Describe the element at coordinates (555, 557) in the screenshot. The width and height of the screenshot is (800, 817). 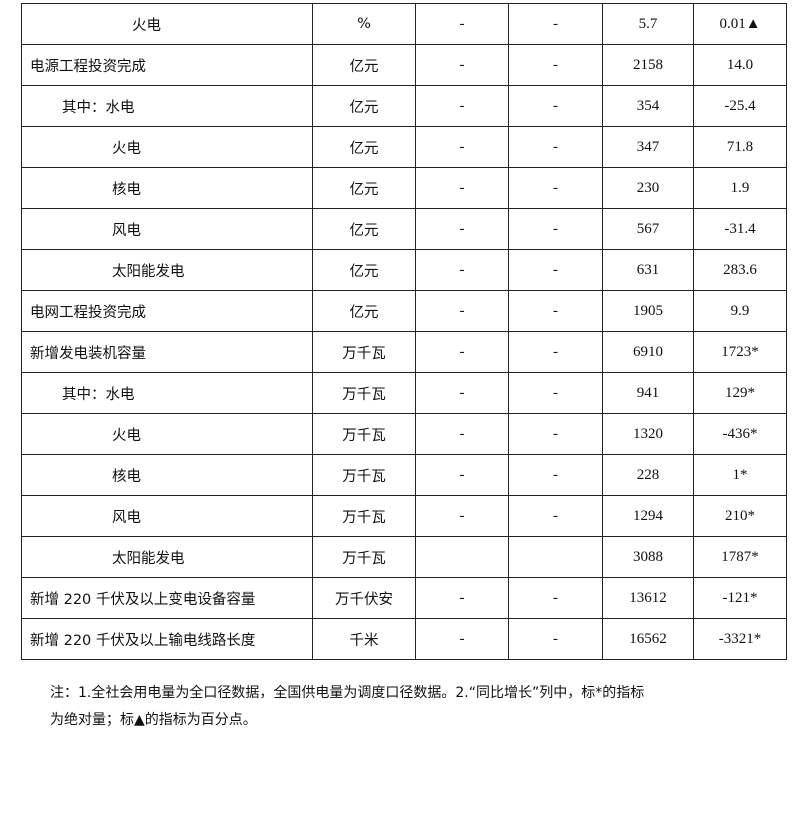
I see `value-cell` at that location.